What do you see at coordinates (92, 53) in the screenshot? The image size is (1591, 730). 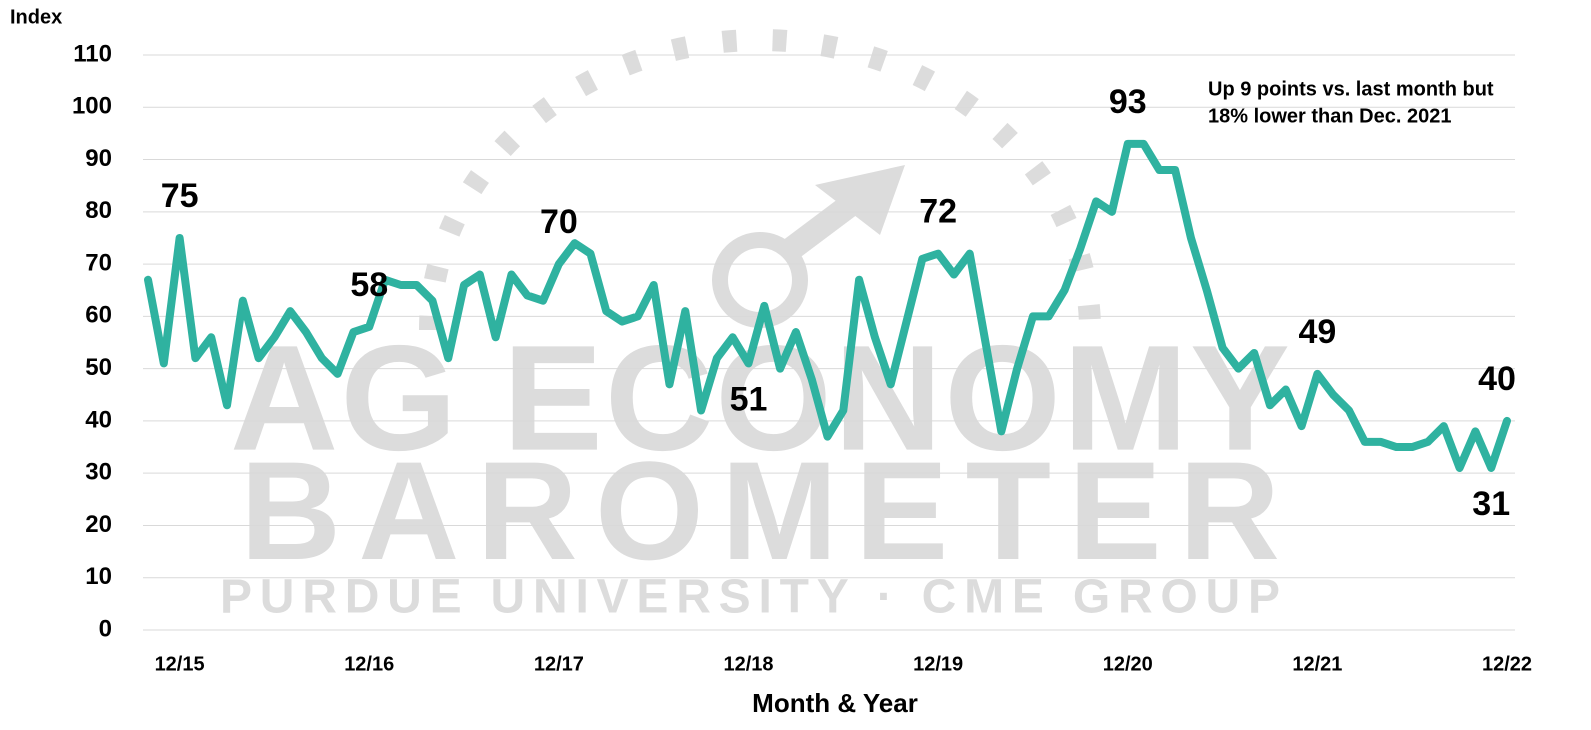 I see `y-tick-label: 110` at bounding box center [92, 53].